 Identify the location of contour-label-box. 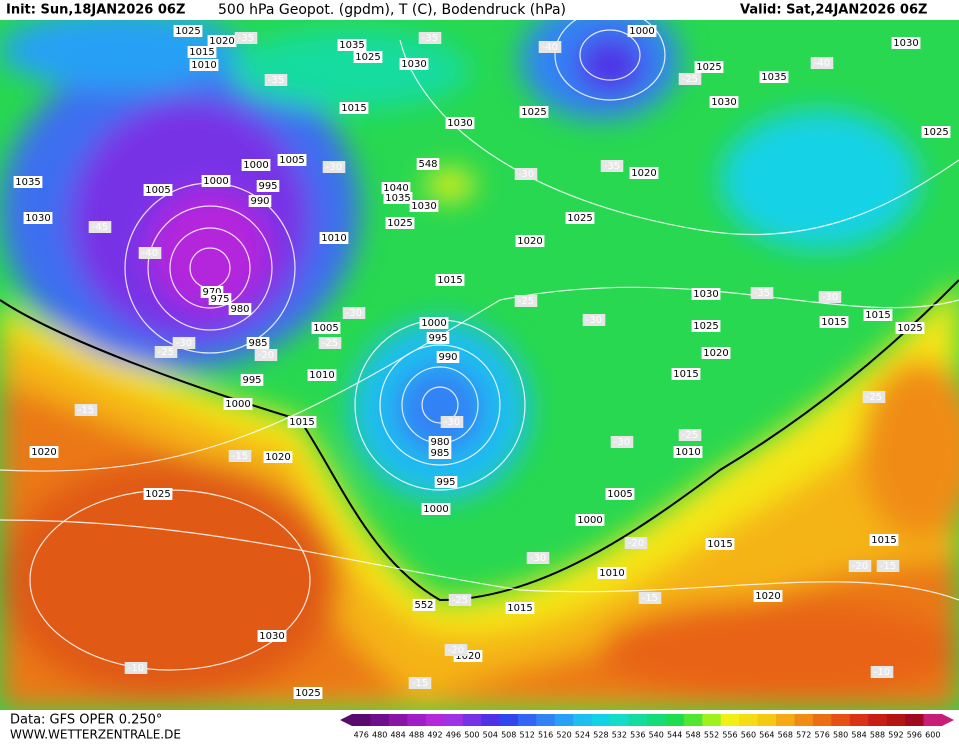
(428, 164).